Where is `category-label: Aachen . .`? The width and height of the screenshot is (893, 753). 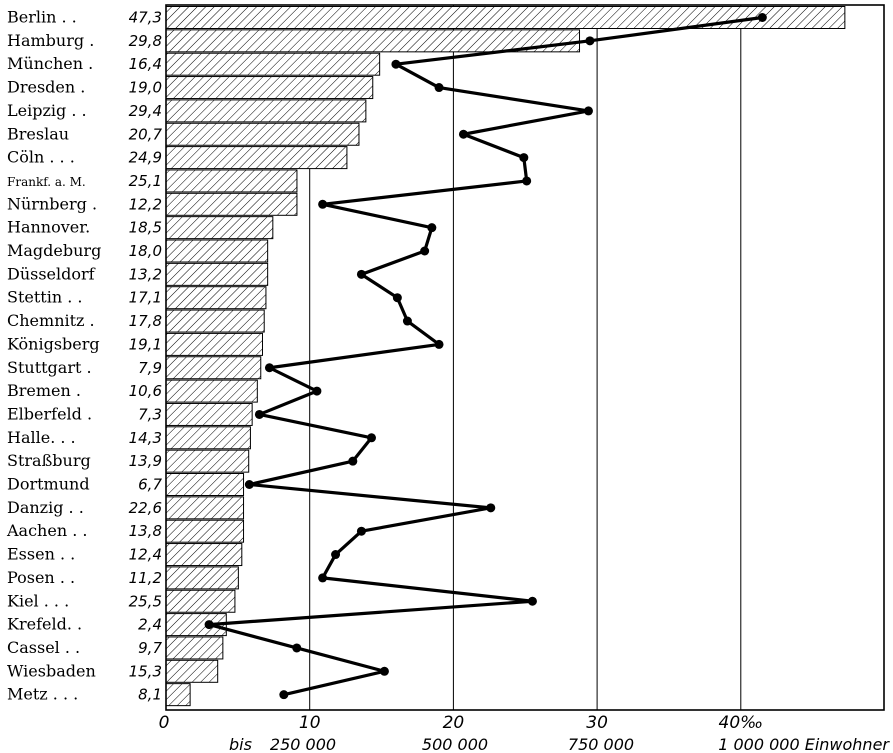 category-label: Aachen . . is located at coordinates (46, 530).